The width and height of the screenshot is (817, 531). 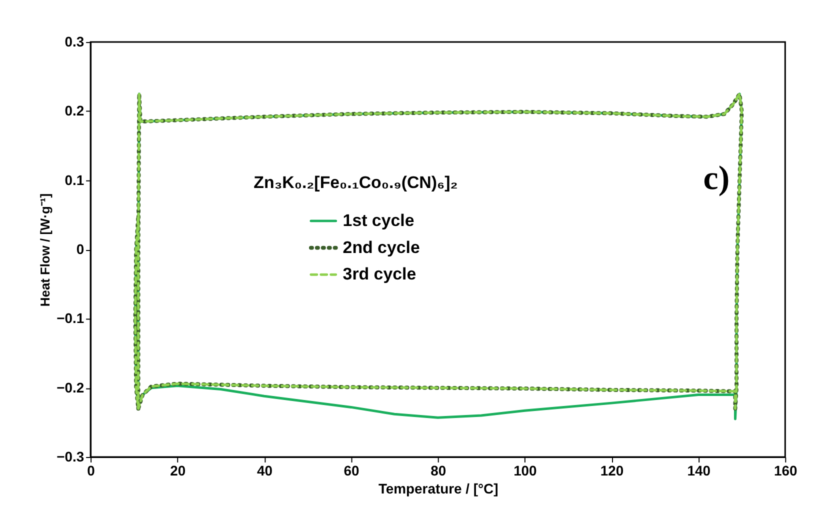 I want to click on legend-title: Zn₃K₀.₂[Fe₀.₁Co₀.₉(CN)₆]₂, so click(x=356, y=182).